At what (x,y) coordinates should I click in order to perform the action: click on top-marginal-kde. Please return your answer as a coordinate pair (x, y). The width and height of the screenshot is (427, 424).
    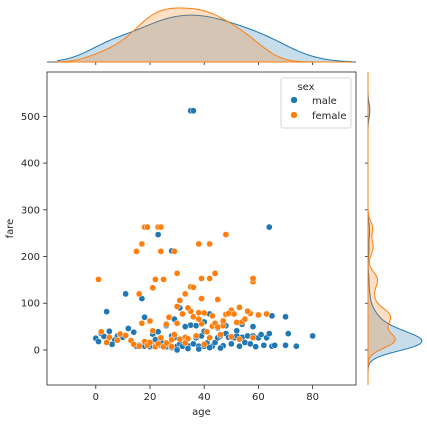
    Looking at the image, I should click on (201, 36).